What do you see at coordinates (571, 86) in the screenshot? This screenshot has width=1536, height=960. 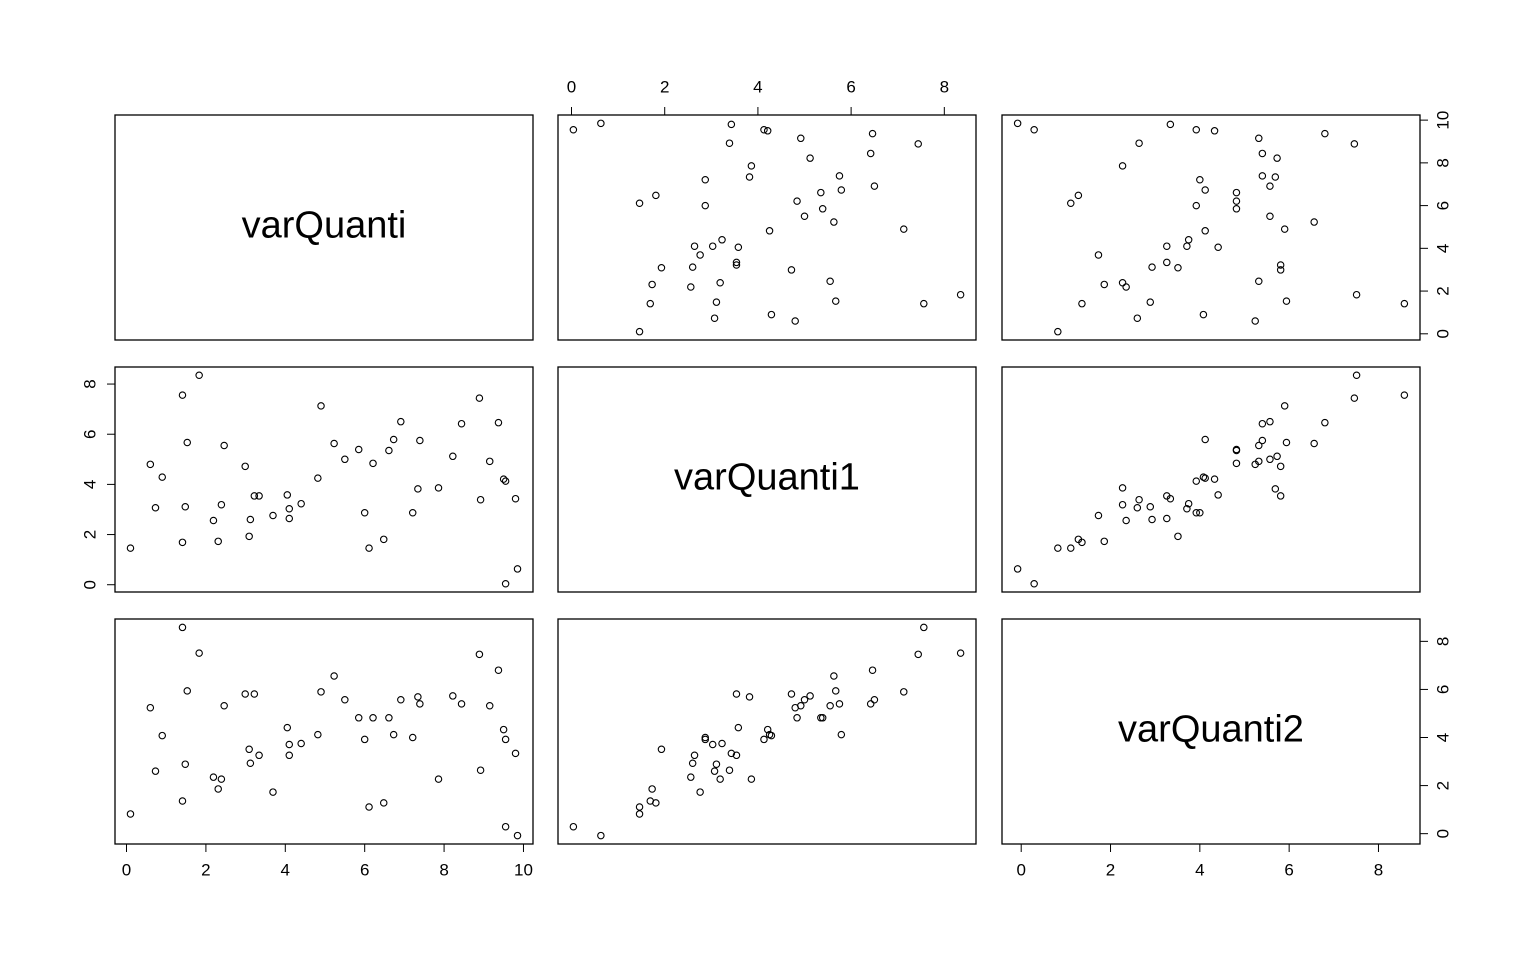 I see `x-tick-label: 0` at bounding box center [571, 86].